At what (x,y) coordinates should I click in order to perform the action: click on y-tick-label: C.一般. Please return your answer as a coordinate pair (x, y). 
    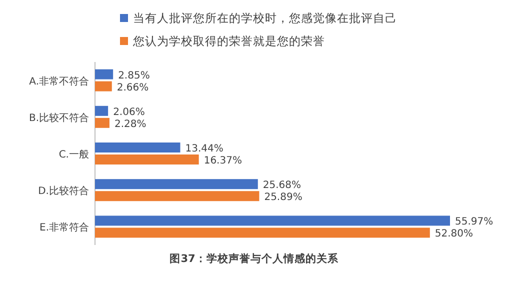
    Looking at the image, I should click on (73, 155).